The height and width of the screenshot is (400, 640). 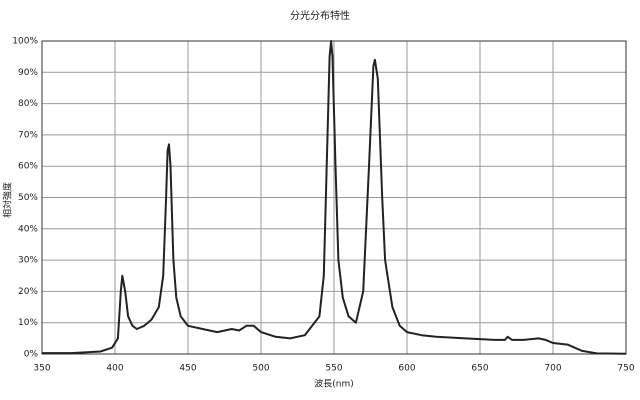 I want to click on chart-title: 分光分布特性, so click(x=320, y=15).